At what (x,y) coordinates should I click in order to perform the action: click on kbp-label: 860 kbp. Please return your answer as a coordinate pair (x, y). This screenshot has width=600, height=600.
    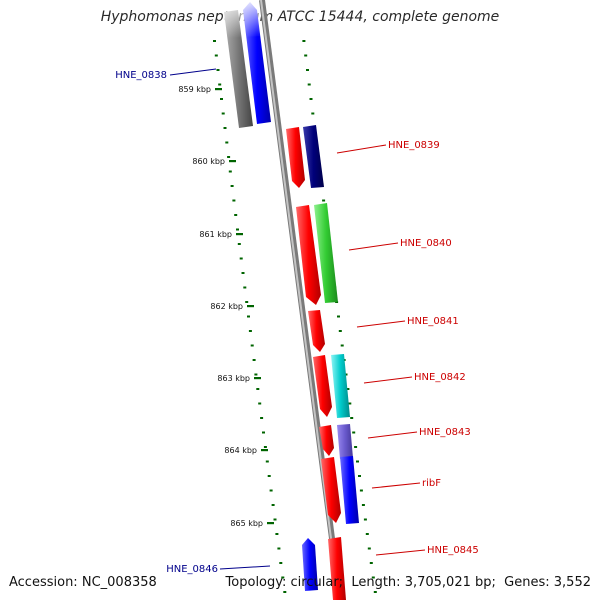
    Looking at the image, I should click on (208, 161).